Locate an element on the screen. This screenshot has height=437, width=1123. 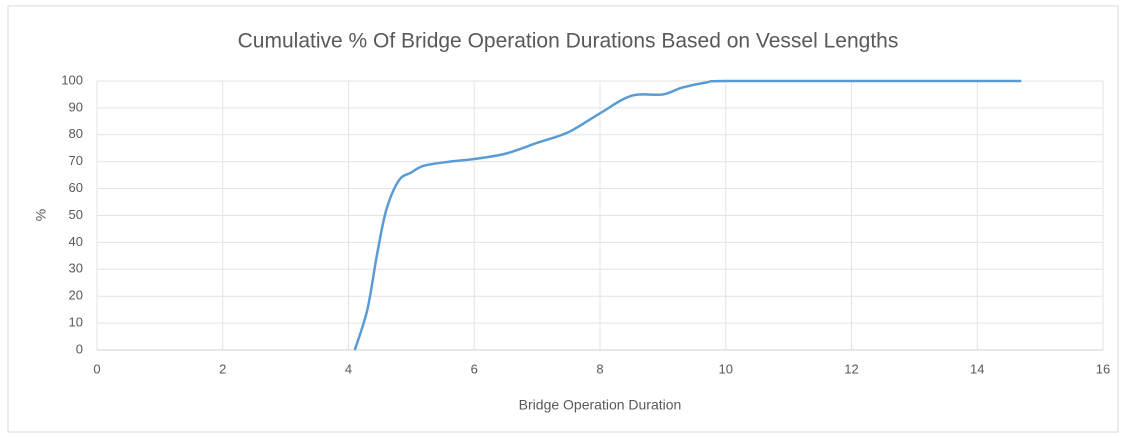
x-tick-label: 0 is located at coordinates (96, 368).